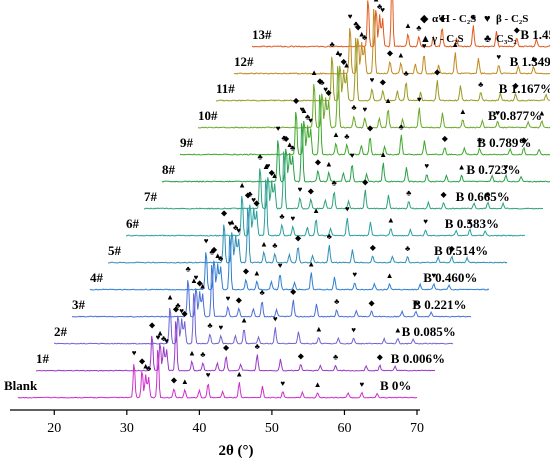 The image size is (550, 463). What do you see at coordinates (425, 39) in the screenshot?
I see `legend-symbol-icon: ▲` at bounding box center [425, 39].